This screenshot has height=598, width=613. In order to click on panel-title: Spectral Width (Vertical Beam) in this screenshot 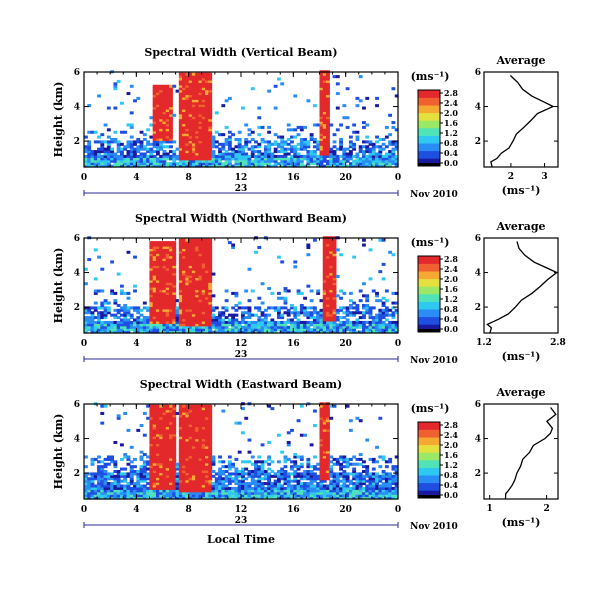, I will do `click(240, 52)`.